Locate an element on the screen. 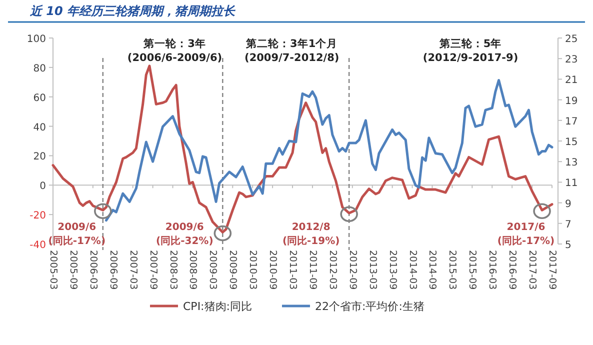 The width and height of the screenshot is (593, 345). y2-tick-label: 19 is located at coordinates (571, 101).